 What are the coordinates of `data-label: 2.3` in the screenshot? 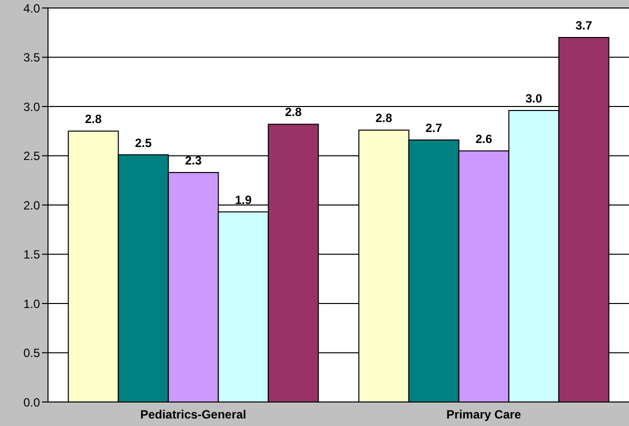 It's located at (193, 160).